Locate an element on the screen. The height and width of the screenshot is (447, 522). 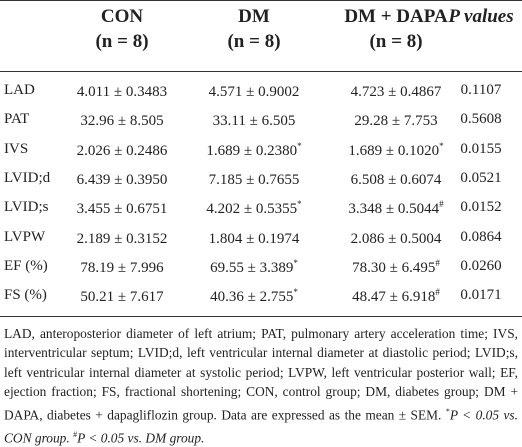
cell-value: 2.086 ± 0.5004 is located at coordinates (396, 239).